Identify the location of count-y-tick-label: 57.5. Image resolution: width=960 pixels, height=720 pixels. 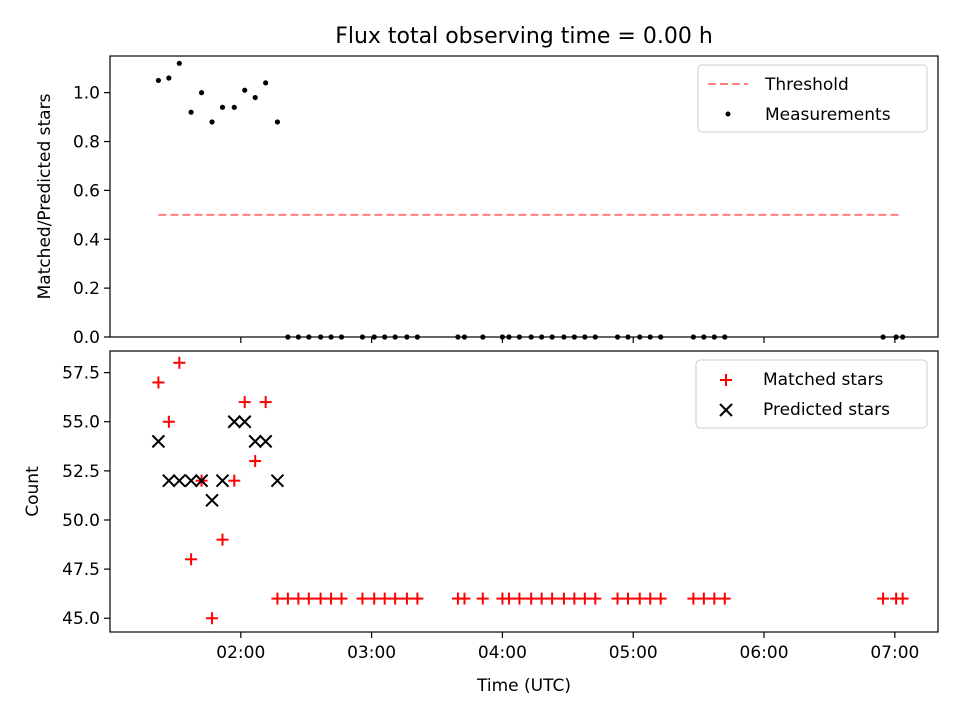
(81, 374).